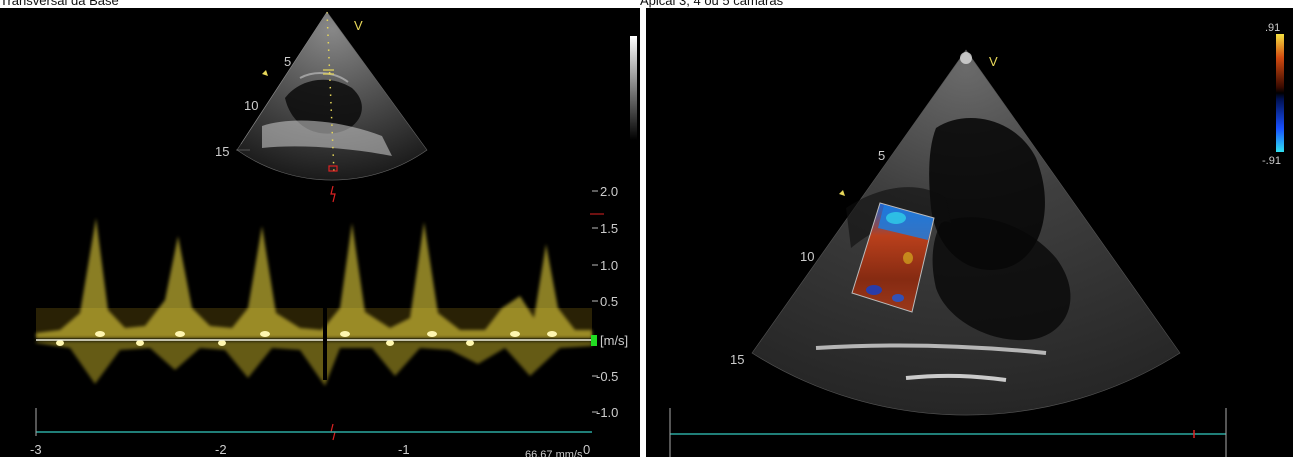  Describe the element at coordinates (1280, 93) in the screenshot. I see `color-velocity-scale` at that location.